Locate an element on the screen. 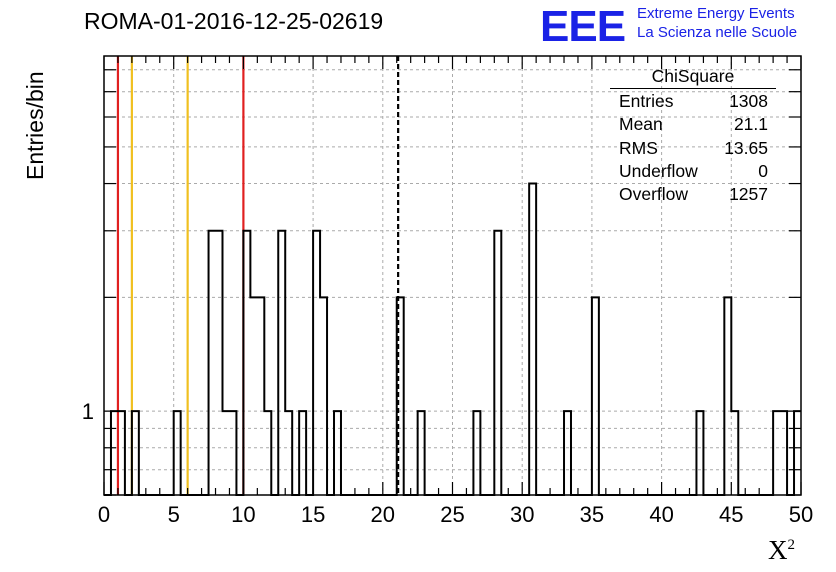  stats-row: RMS 13.65 is located at coordinates (693, 149).